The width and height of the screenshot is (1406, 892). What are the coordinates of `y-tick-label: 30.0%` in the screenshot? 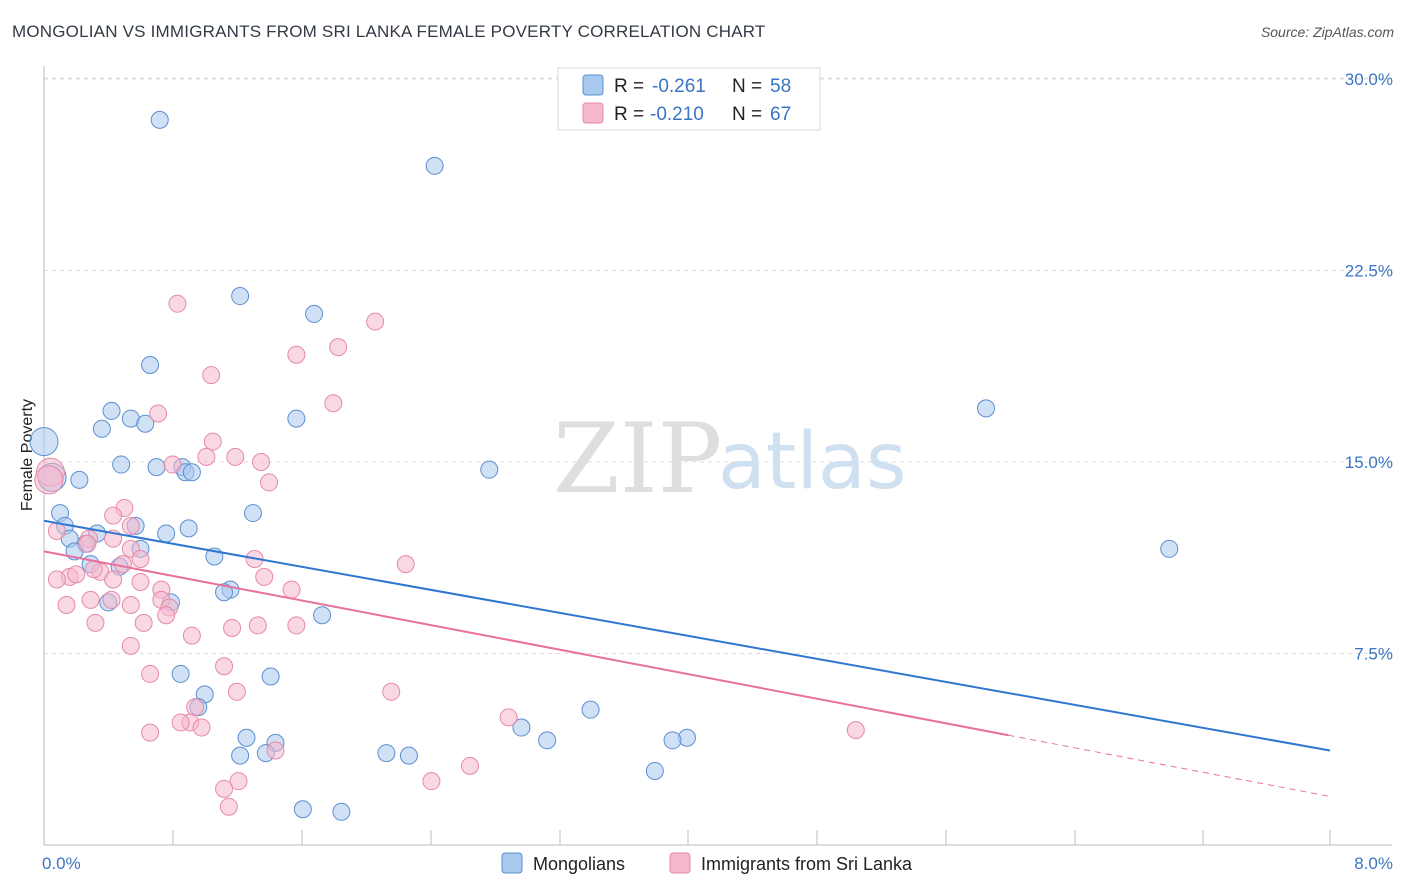 It's located at (1369, 79).